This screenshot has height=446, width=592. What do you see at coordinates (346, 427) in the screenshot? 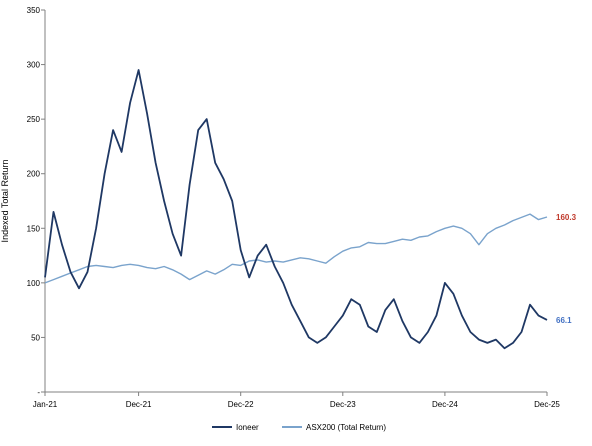
I see `legend-label: ASX200 (Total Return)` at bounding box center [346, 427].